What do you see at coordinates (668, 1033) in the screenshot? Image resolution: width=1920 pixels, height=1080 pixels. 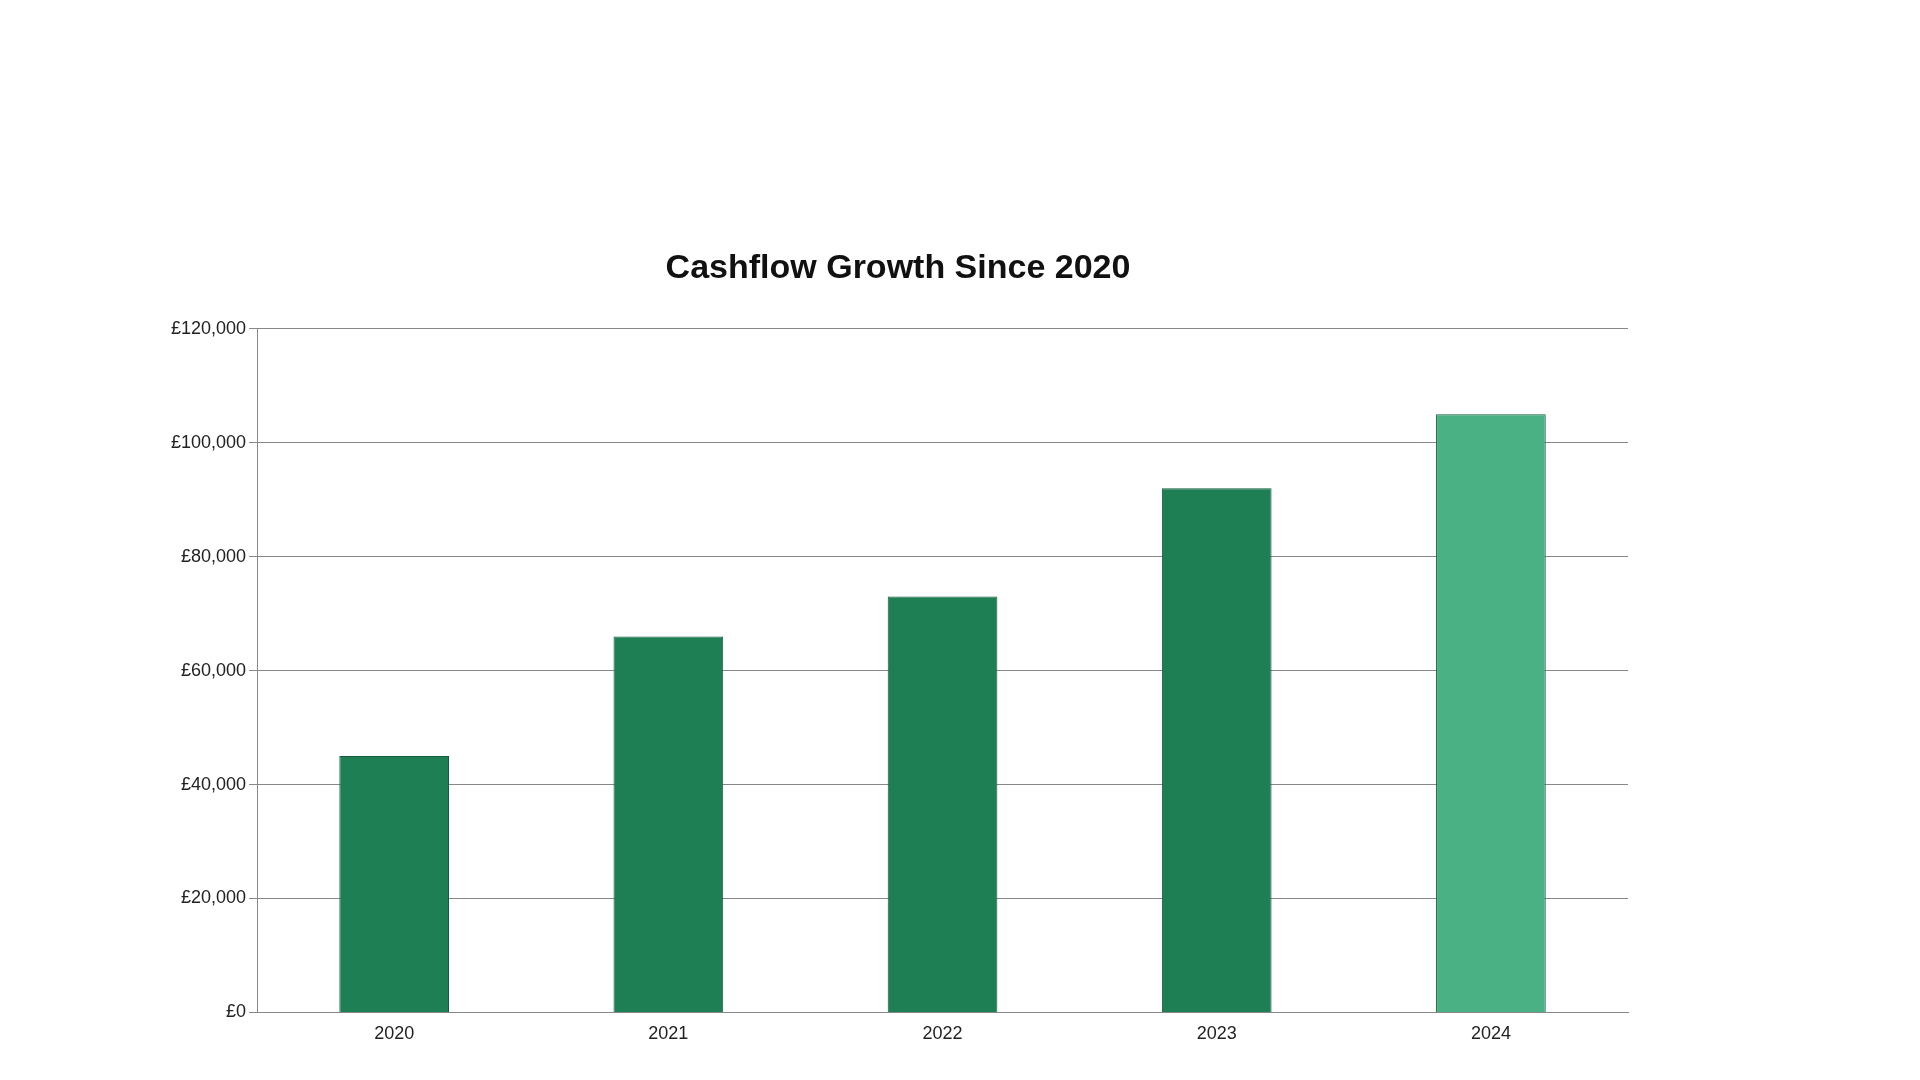 I see `x-tick-label: 2021` at bounding box center [668, 1033].